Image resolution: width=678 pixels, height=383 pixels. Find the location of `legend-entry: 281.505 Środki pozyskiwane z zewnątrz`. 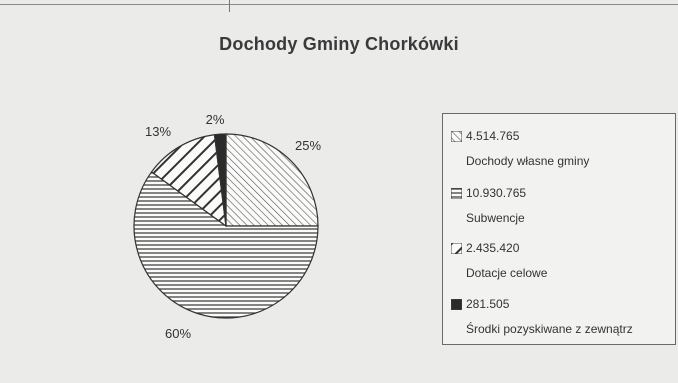

legend-entry: 281.505 Środki pozyskiwane z zewnątrz is located at coordinates (542, 316).